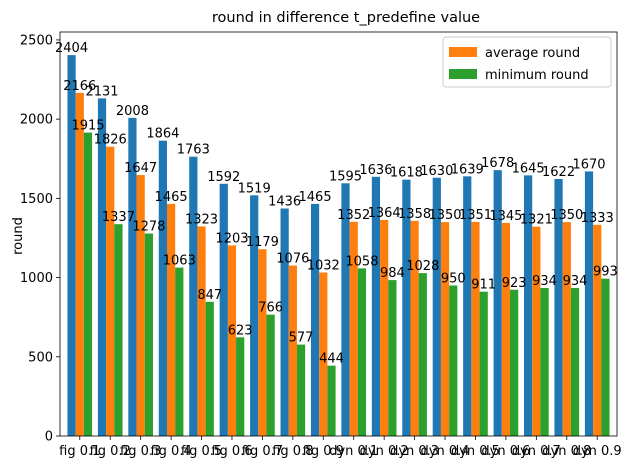 The image size is (630, 470). I want to click on legend-swatch, so click(463, 74).